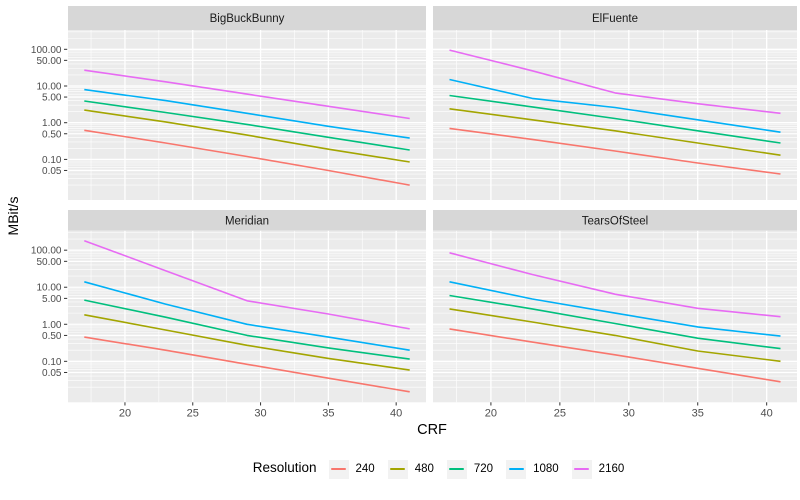  I want to click on legend-item: 480, so click(410, 469).